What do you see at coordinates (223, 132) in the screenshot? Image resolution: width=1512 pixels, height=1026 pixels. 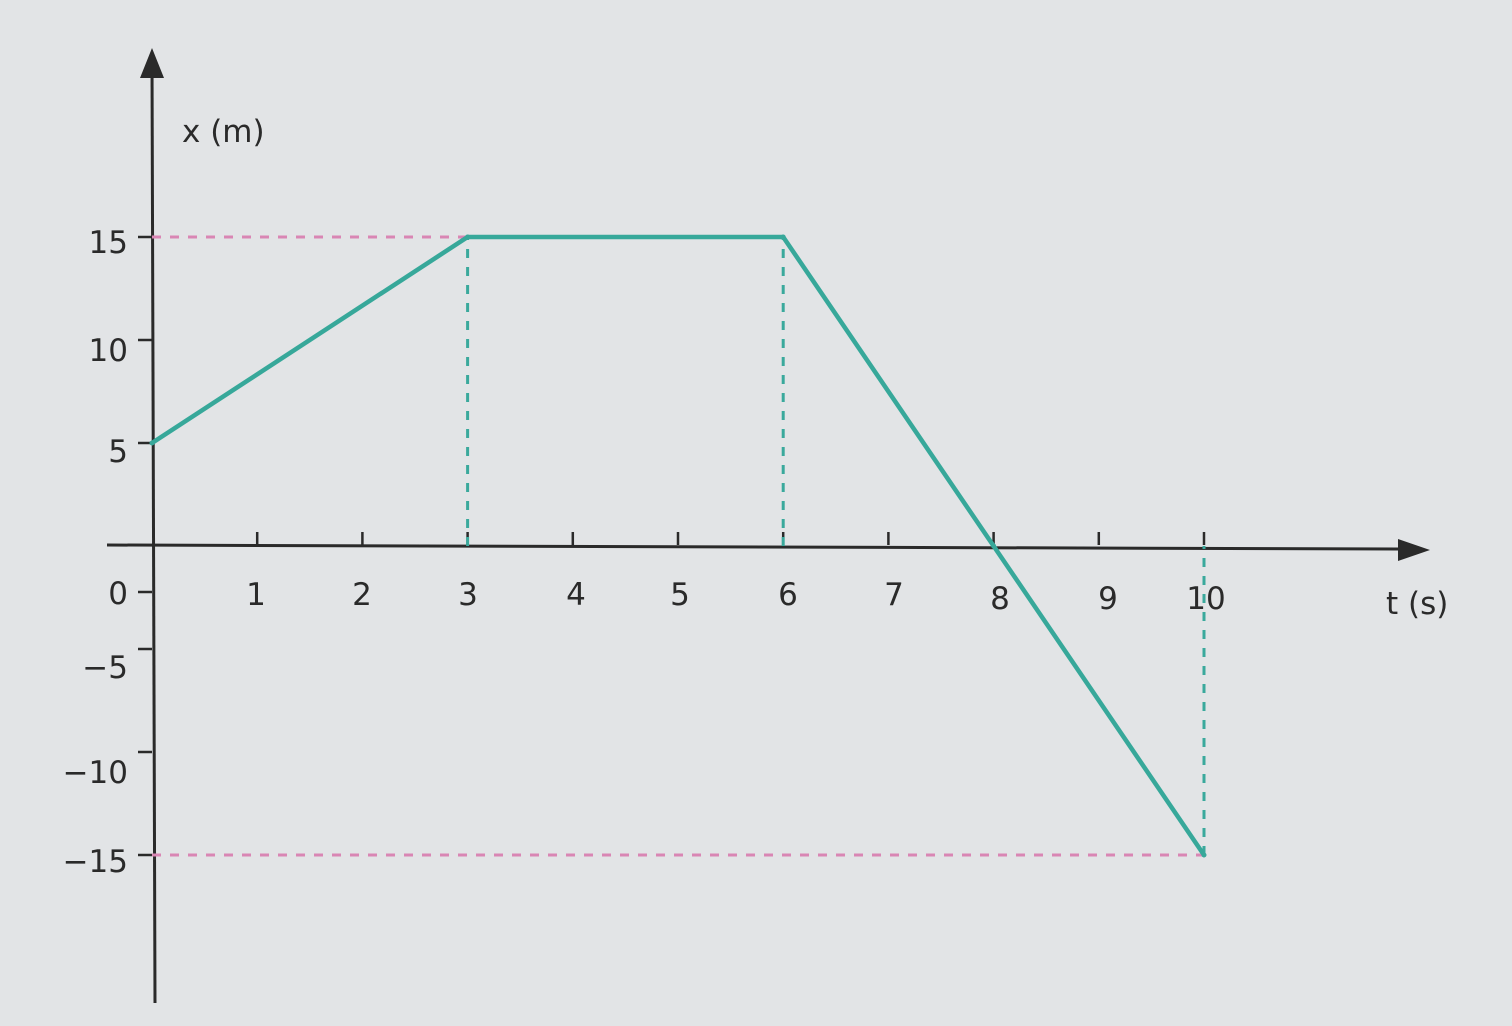 I see `y-axis-label: x (m)` at bounding box center [223, 132].